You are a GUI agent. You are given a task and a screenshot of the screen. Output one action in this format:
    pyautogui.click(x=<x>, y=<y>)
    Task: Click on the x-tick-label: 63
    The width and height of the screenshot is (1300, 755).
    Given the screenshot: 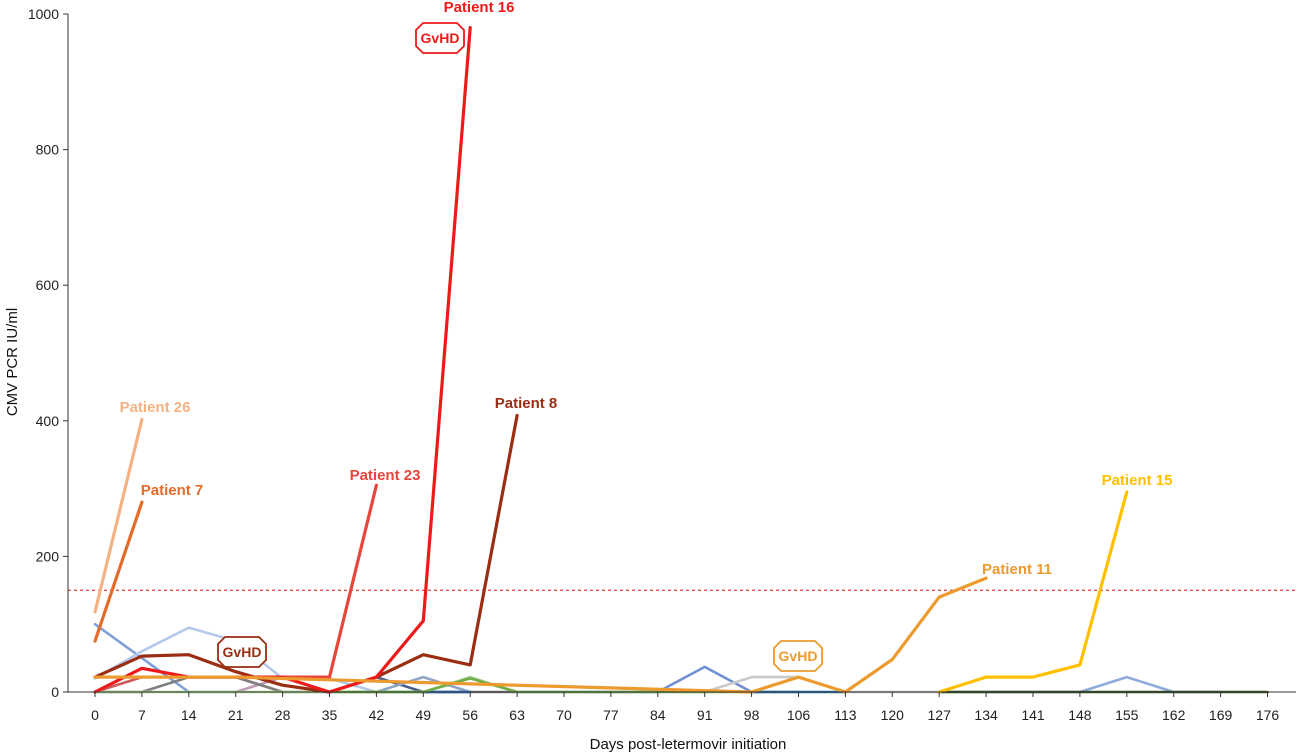 What is the action you would take?
    pyautogui.click(x=517, y=715)
    